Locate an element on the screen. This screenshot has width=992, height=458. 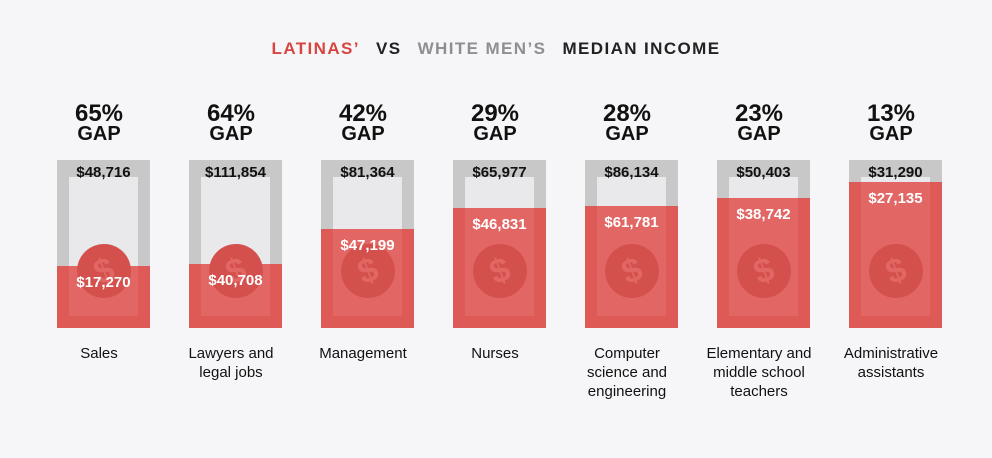
latinas-income-label: $47,199 is located at coordinates (367, 245).